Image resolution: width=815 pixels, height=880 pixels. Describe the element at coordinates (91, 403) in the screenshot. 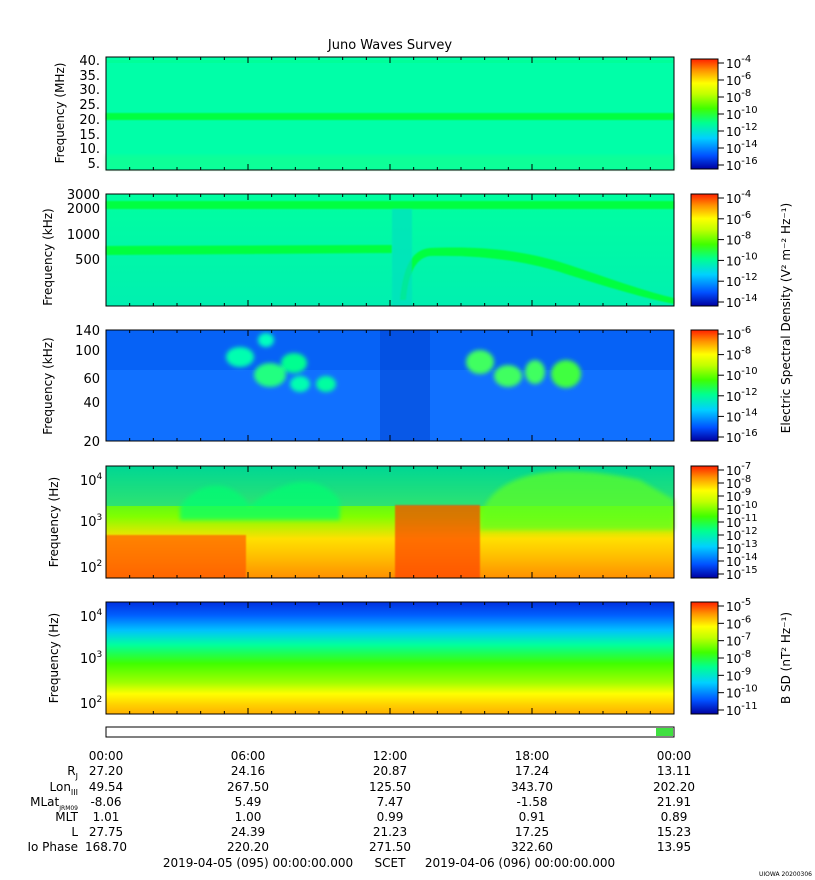

I see `p3-ytick-3: 40` at that location.